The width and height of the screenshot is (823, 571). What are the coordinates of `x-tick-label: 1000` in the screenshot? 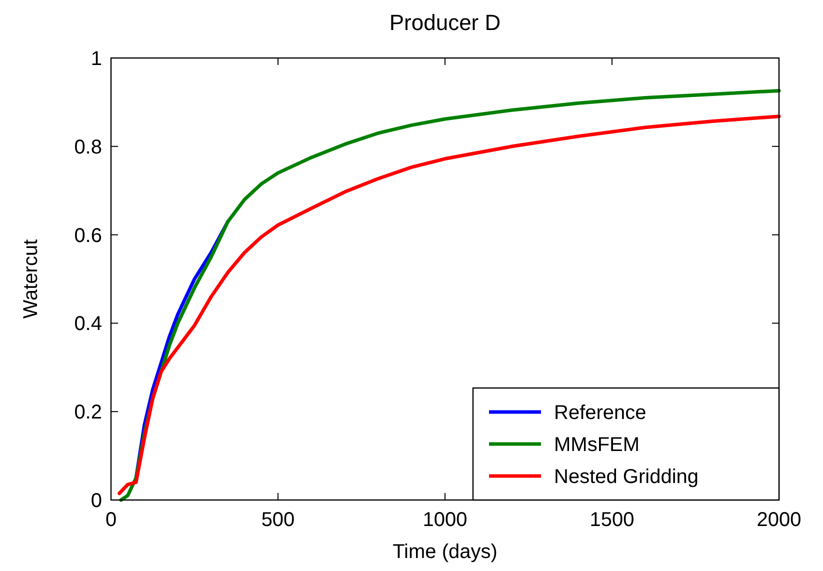 It's located at (445, 520).